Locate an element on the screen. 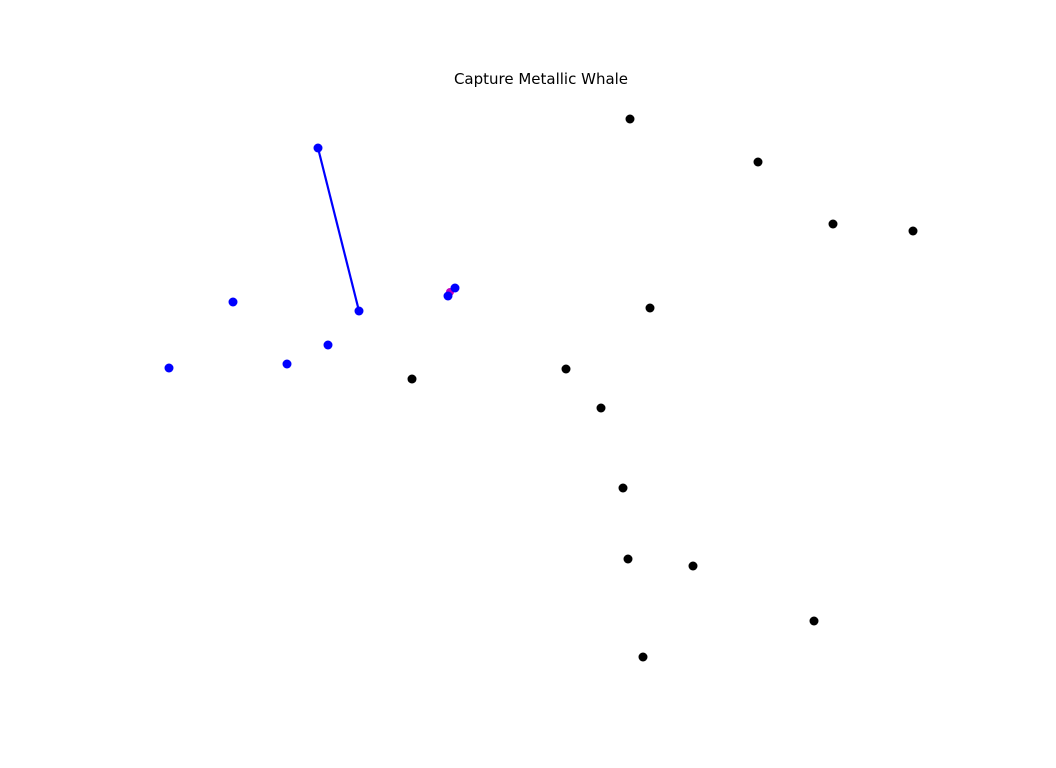 This screenshot has width=1056, height=768. player-links is located at coordinates (338, 229).